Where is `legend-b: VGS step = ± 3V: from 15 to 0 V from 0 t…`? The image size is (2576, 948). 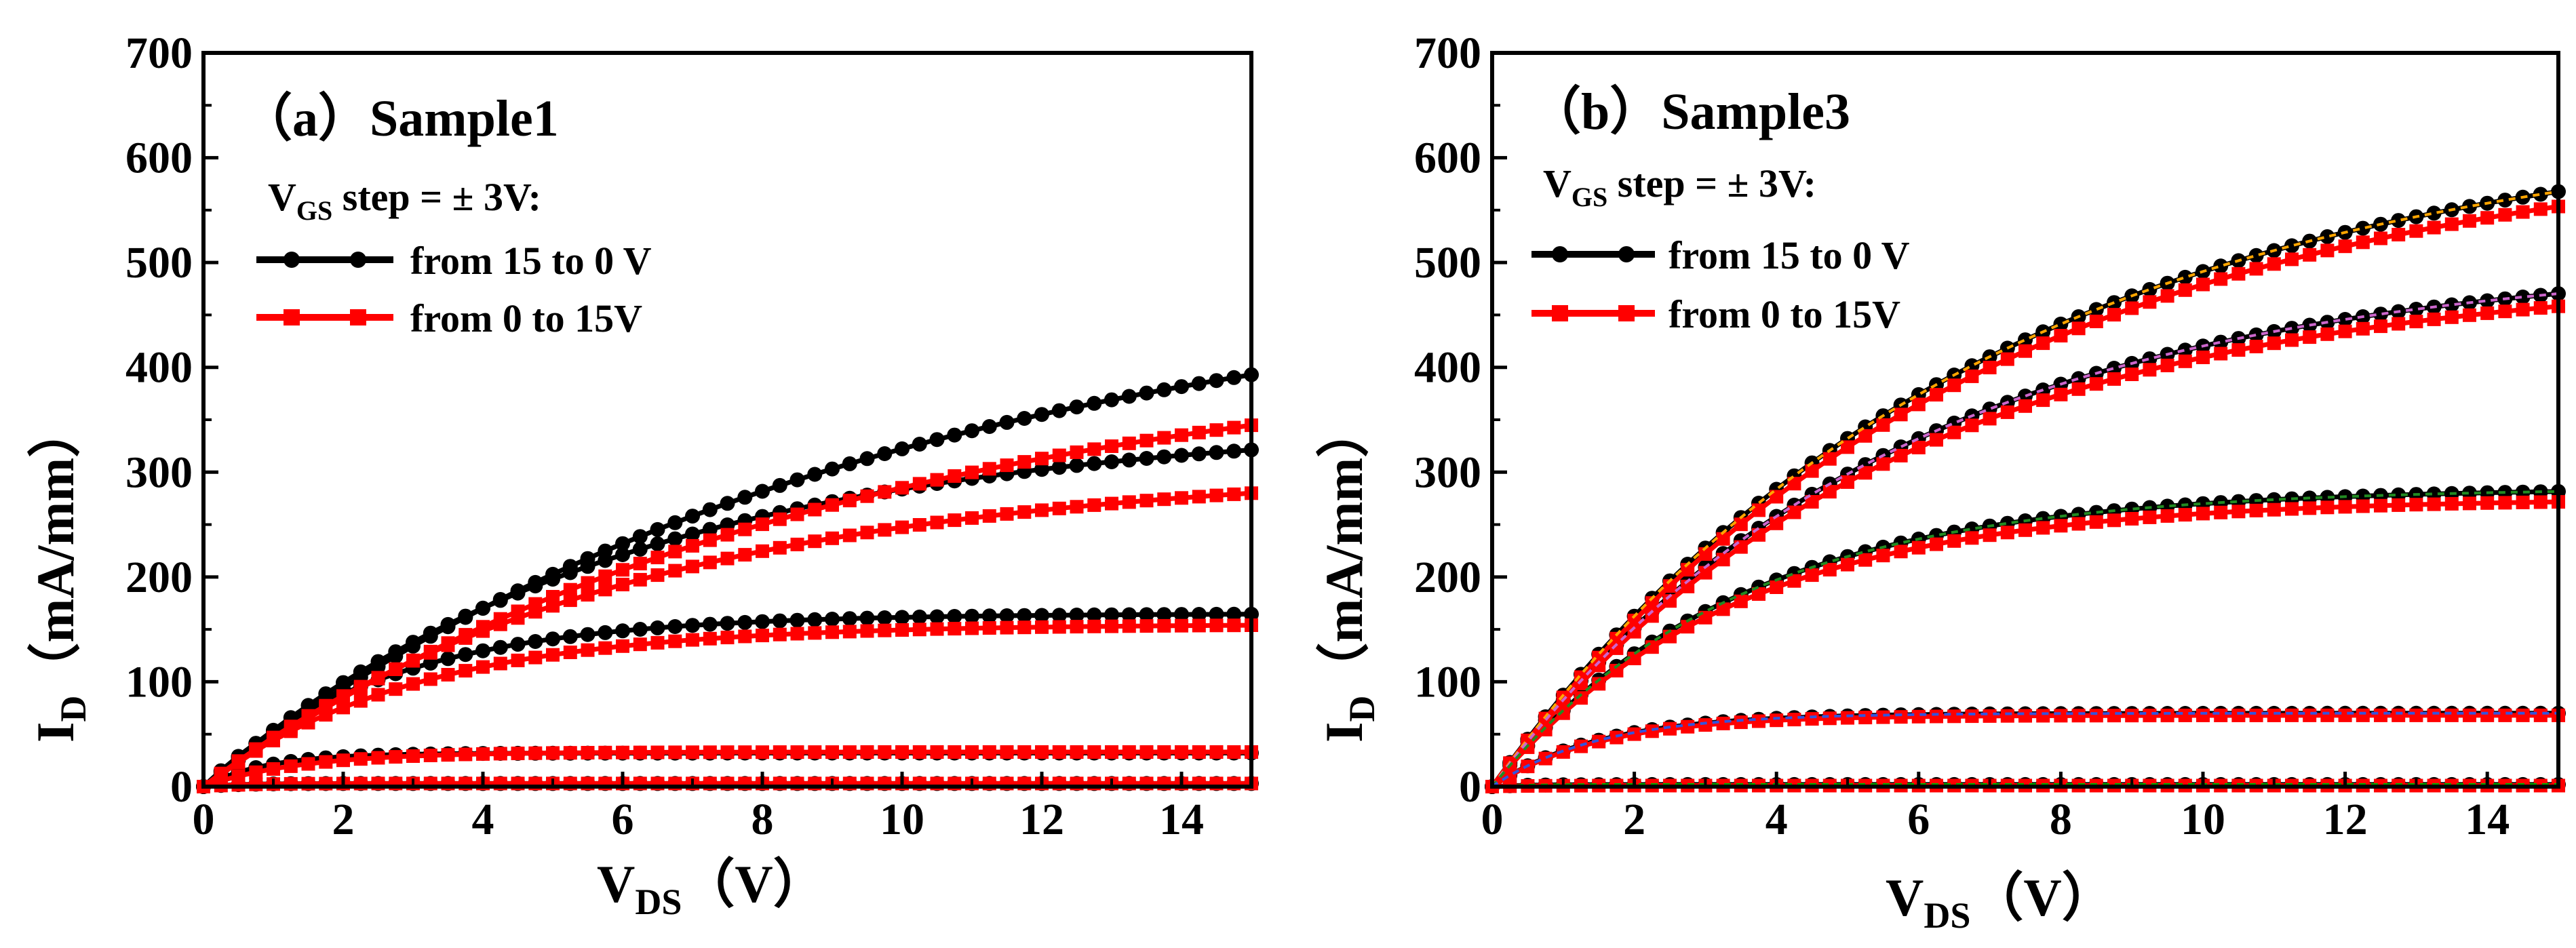
legend-b: VGS step = ± 3V: from 15 to 0 V from 0 t… is located at coordinates (1720, 249).